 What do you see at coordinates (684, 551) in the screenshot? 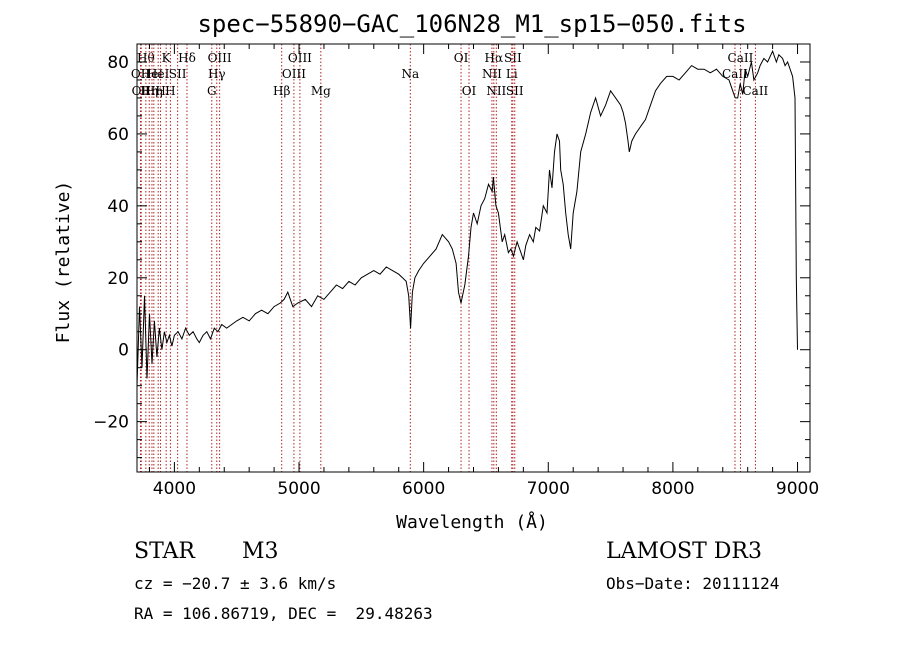
I see `survey-name: LAMOST DR3` at bounding box center [684, 551].